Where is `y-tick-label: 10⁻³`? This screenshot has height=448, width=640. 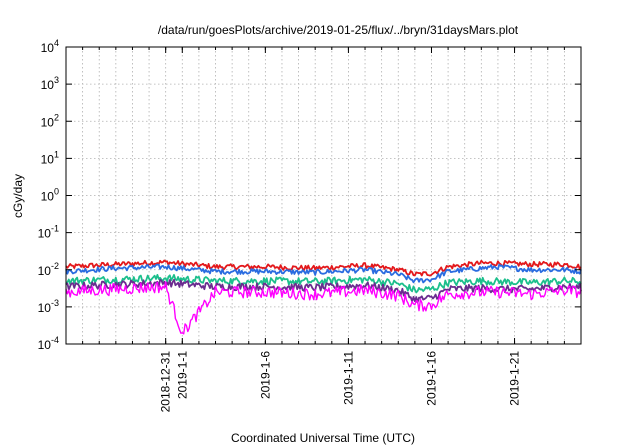 y-tick-label: 10⁻³ is located at coordinates (48, 306).